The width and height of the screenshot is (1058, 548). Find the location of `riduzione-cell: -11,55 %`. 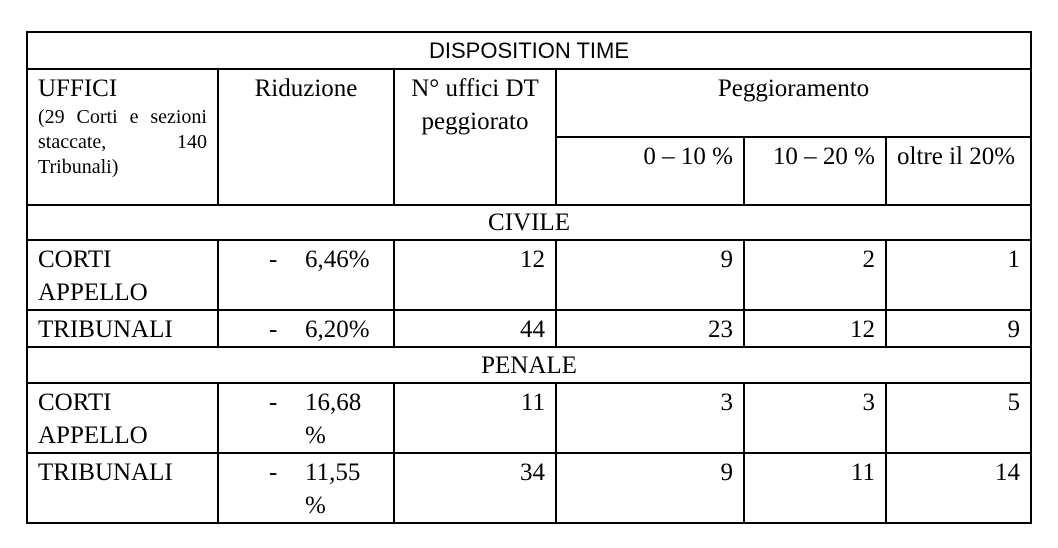

riduzione-cell: -11,55 % is located at coordinates (306, 488).